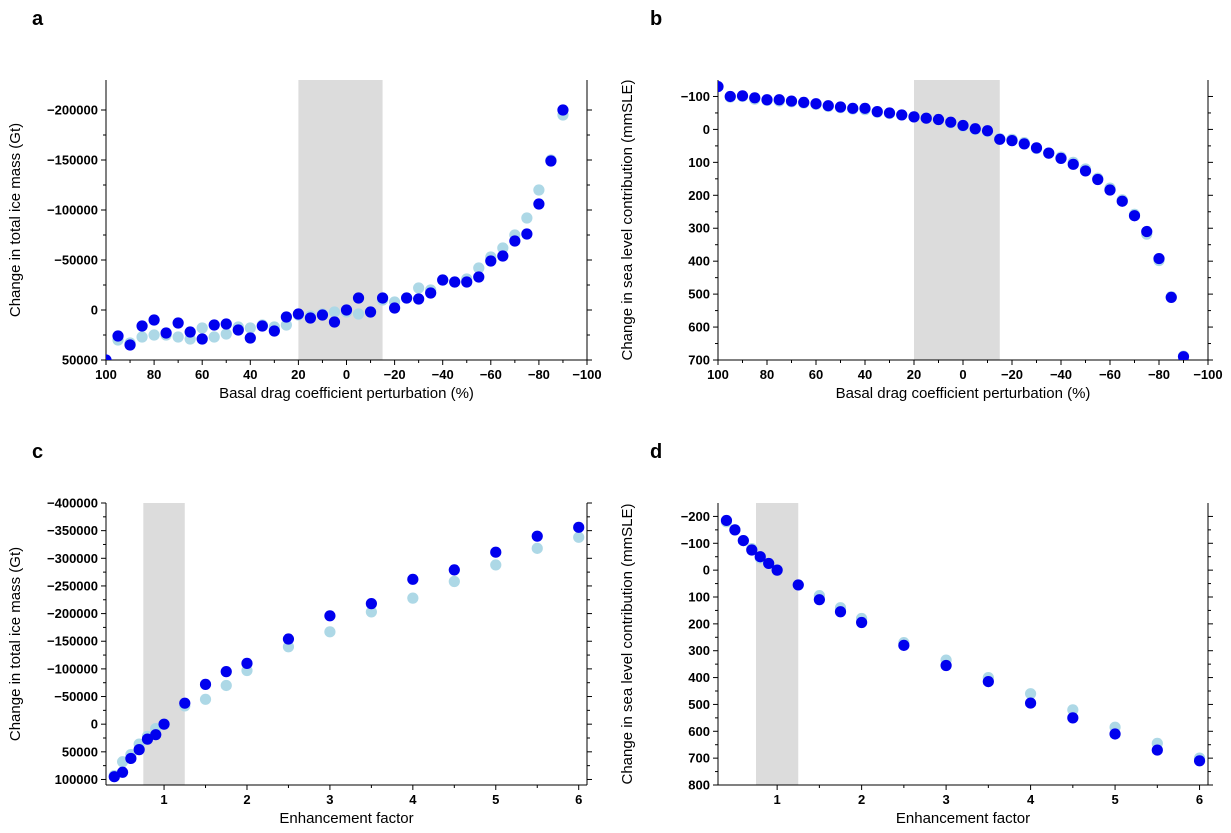 The height and width of the screenshot is (833, 1231). Describe the element at coordinates (699, 704) in the screenshot. I see `y-tick-label: 500` at that location.